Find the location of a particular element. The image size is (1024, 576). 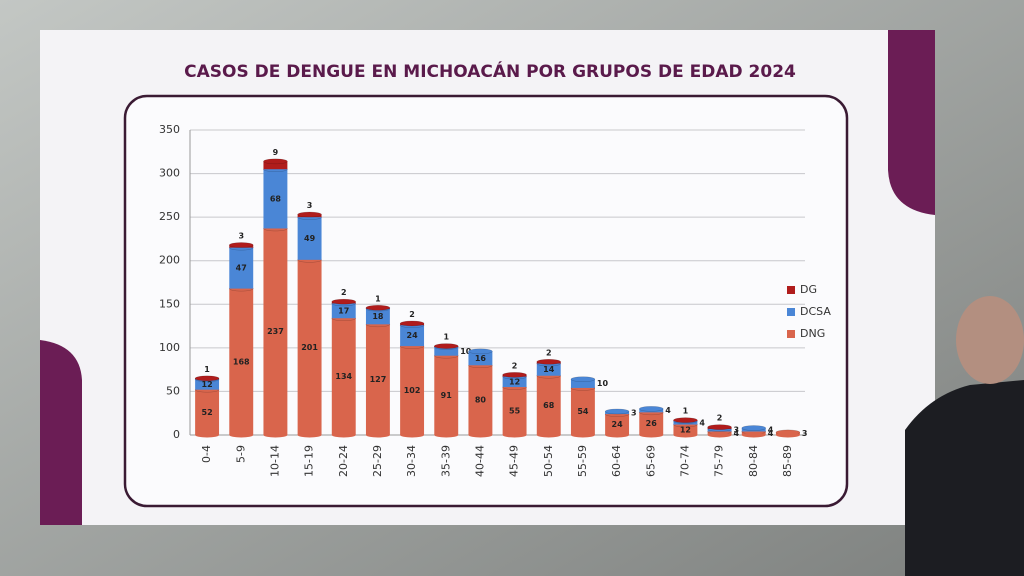

y-tick-label: 200 is located at coordinates (169, 260).